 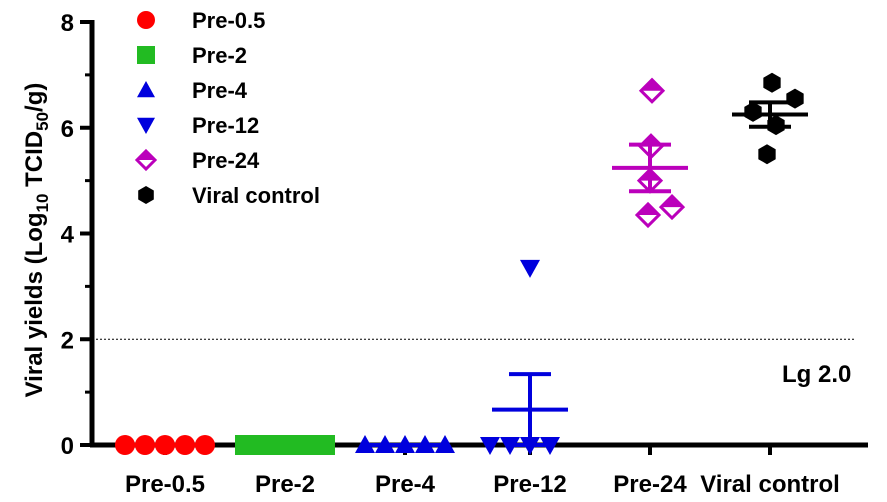 I want to click on point-4-0-fill, so click(x=652, y=85).